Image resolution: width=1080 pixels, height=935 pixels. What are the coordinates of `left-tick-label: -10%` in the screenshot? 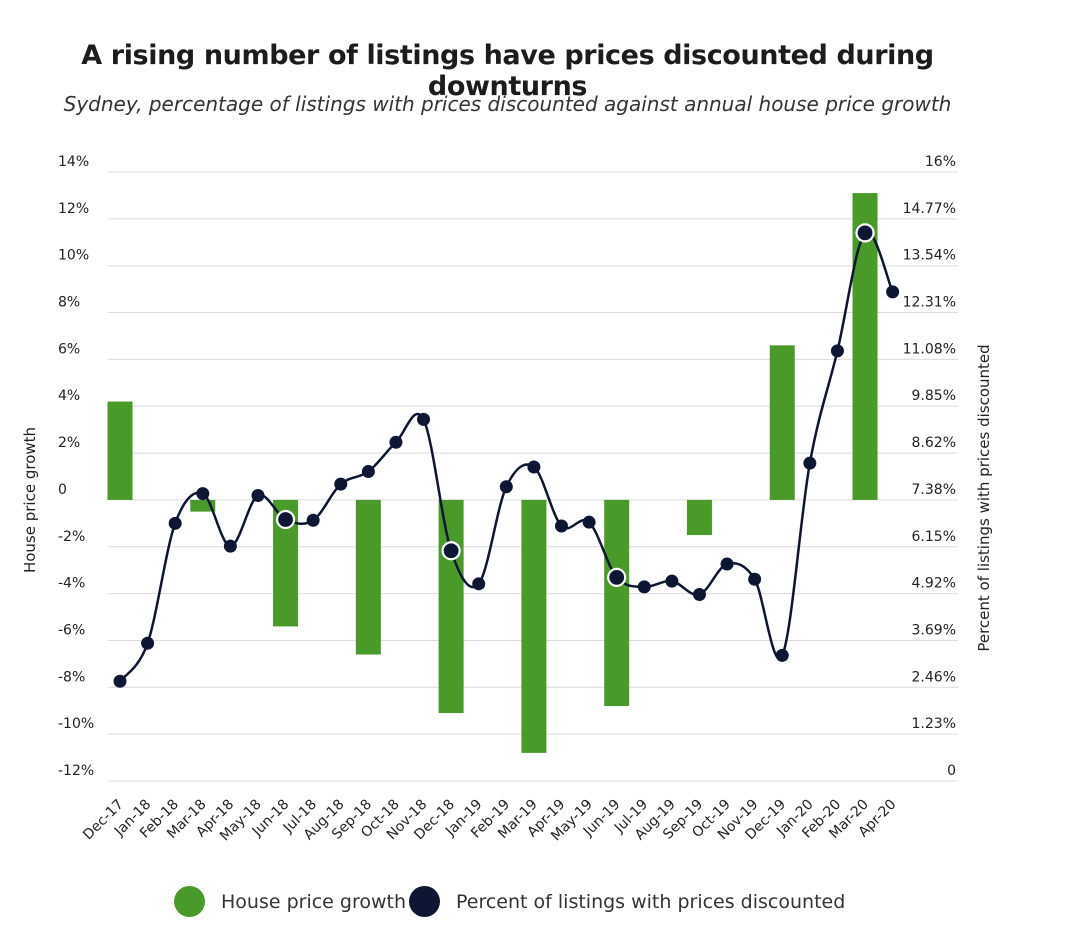 It's located at (76, 724).